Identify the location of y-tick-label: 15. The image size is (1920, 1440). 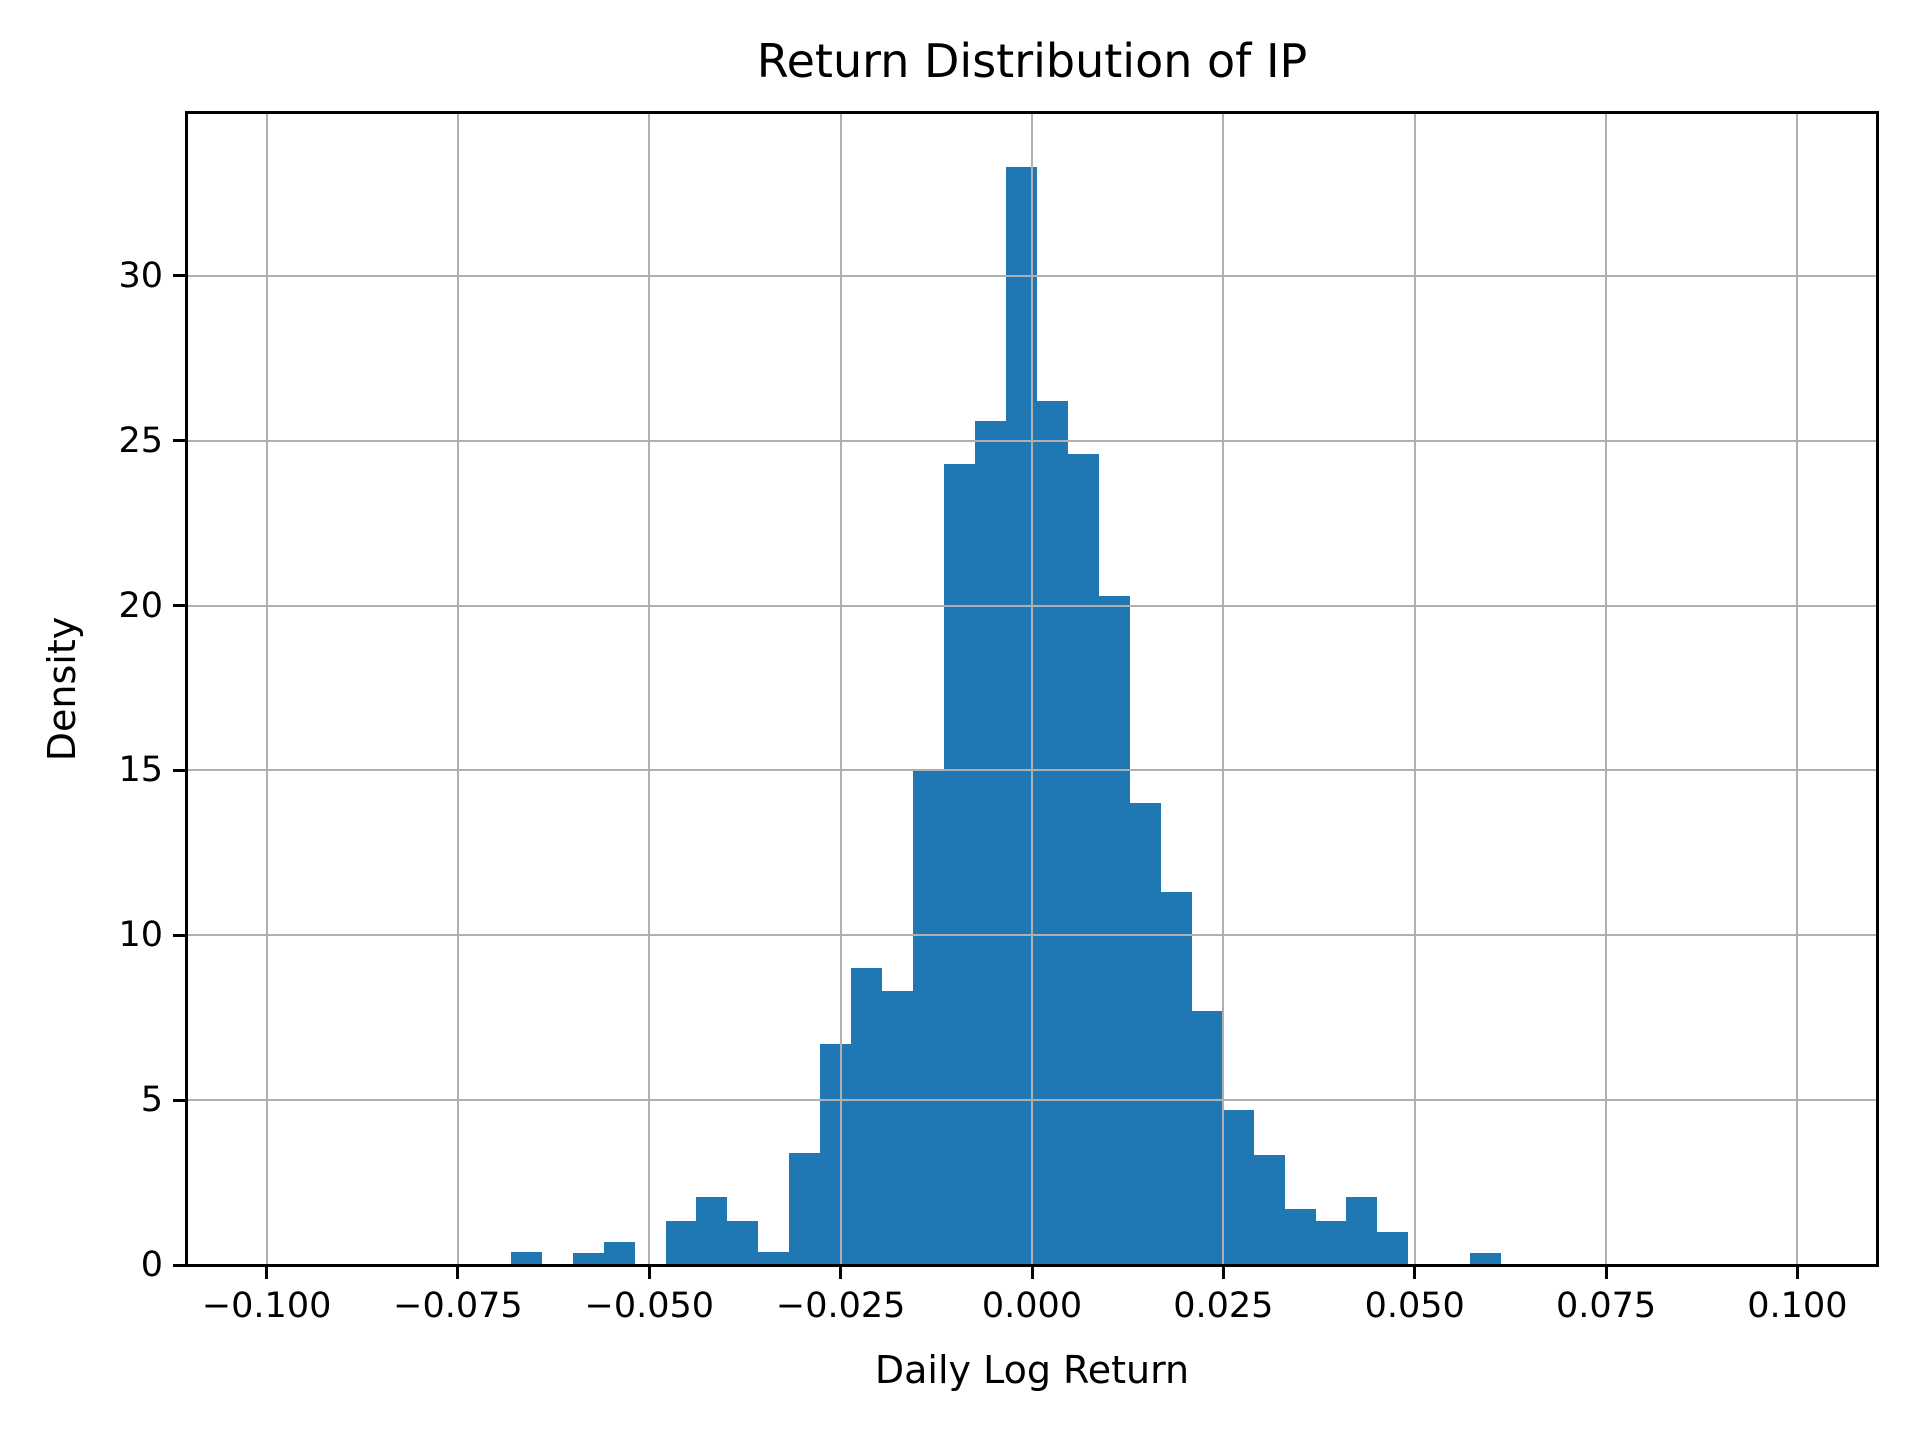
(140, 770).